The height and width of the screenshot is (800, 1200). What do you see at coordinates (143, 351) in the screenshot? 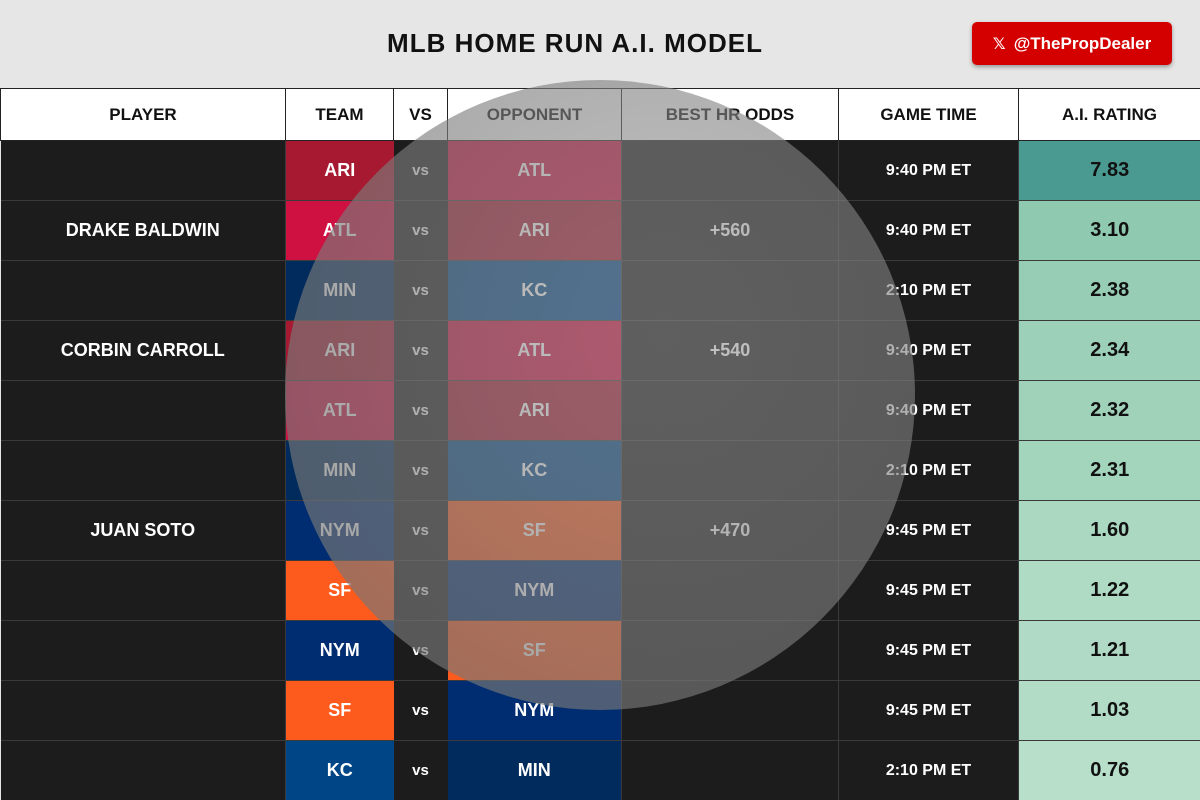
I see `player-cell: CORBIN CARROLL` at bounding box center [143, 351].